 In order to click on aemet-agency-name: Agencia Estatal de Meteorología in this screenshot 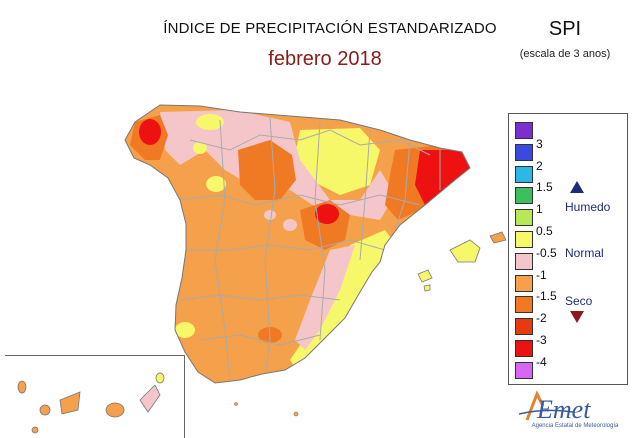, I will do `click(575, 426)`.